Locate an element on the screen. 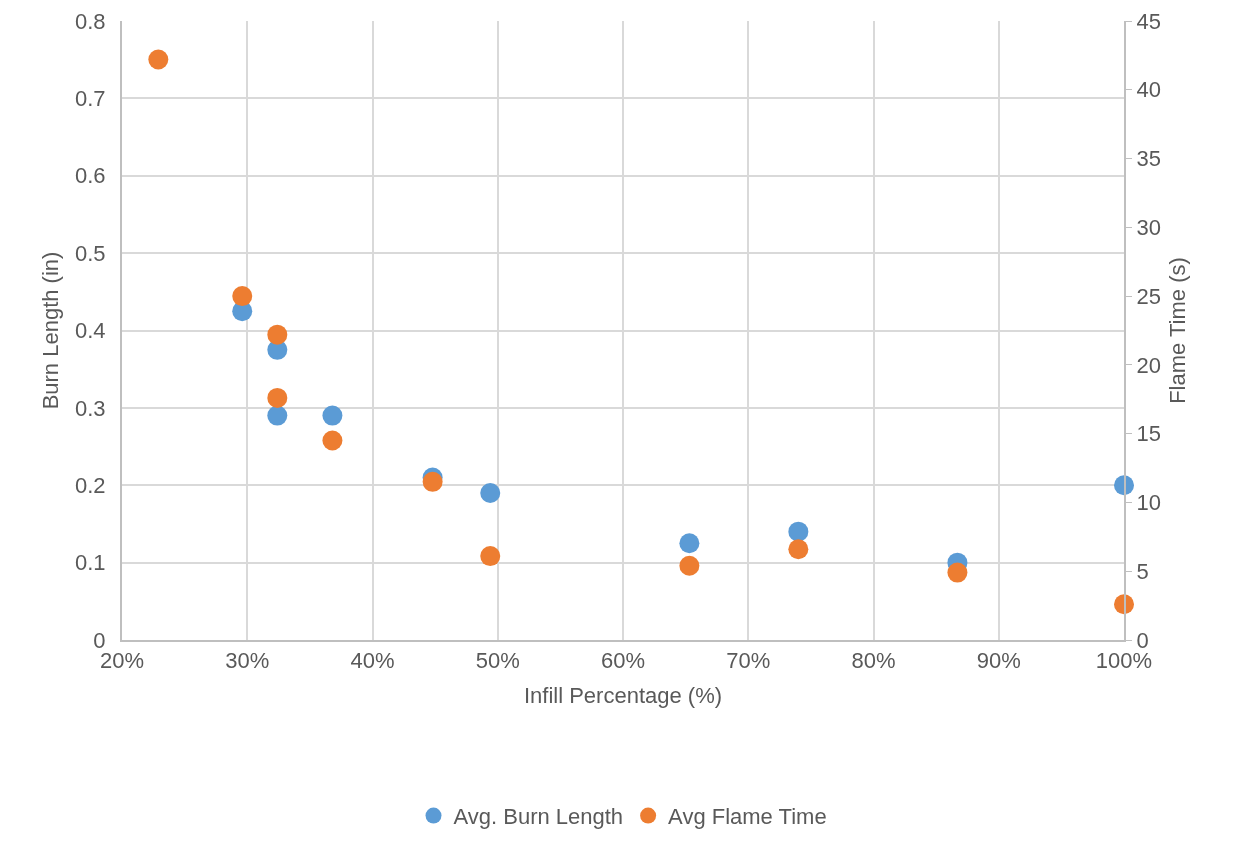 The width and height of the screenshot is (1233, 849). y-tick-label: 0.7 is located at coordinates (90, 99).